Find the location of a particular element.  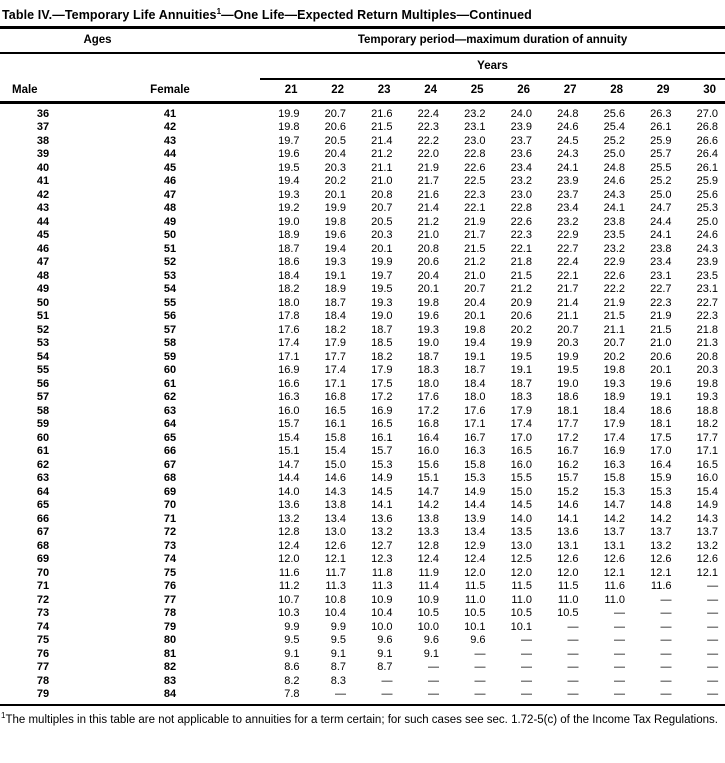

multiple-cell: 10.7 is located at coordinates (289, 599).